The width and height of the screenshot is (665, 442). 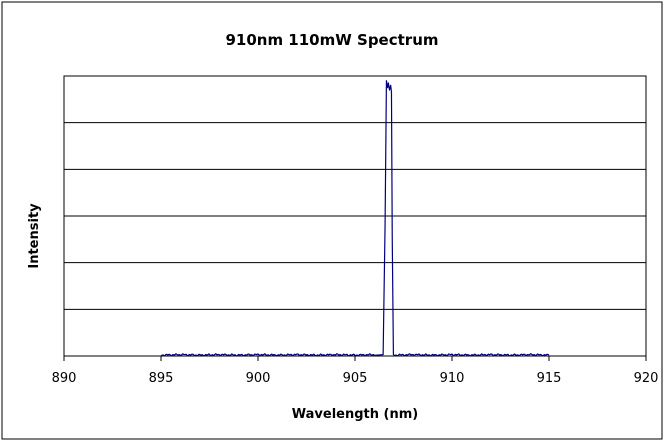 I want to click on x-axis-label: Wavelength (nm), so click(x=355, y=414).